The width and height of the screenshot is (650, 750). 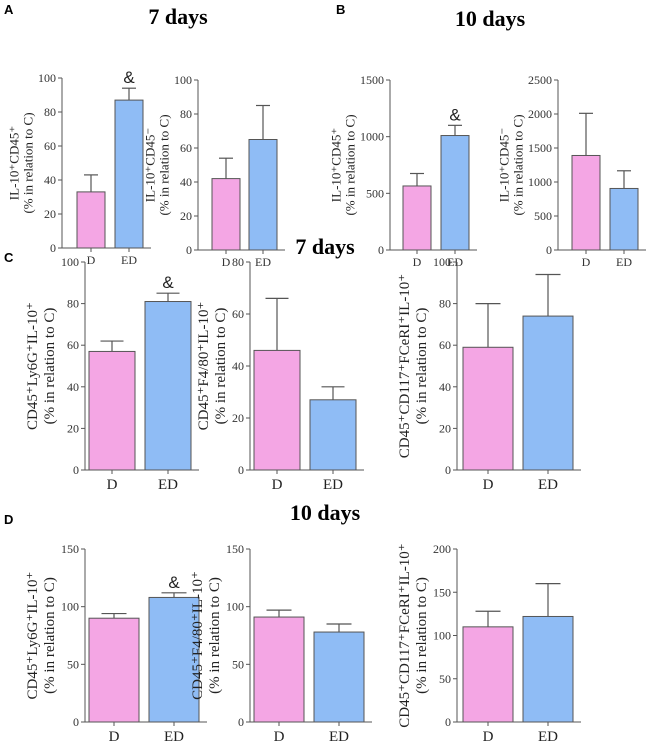 What do you see at coordinates (442, 549) in the screenshot?
I see `y-tick-label: 200` at bounding box center [442, 549].